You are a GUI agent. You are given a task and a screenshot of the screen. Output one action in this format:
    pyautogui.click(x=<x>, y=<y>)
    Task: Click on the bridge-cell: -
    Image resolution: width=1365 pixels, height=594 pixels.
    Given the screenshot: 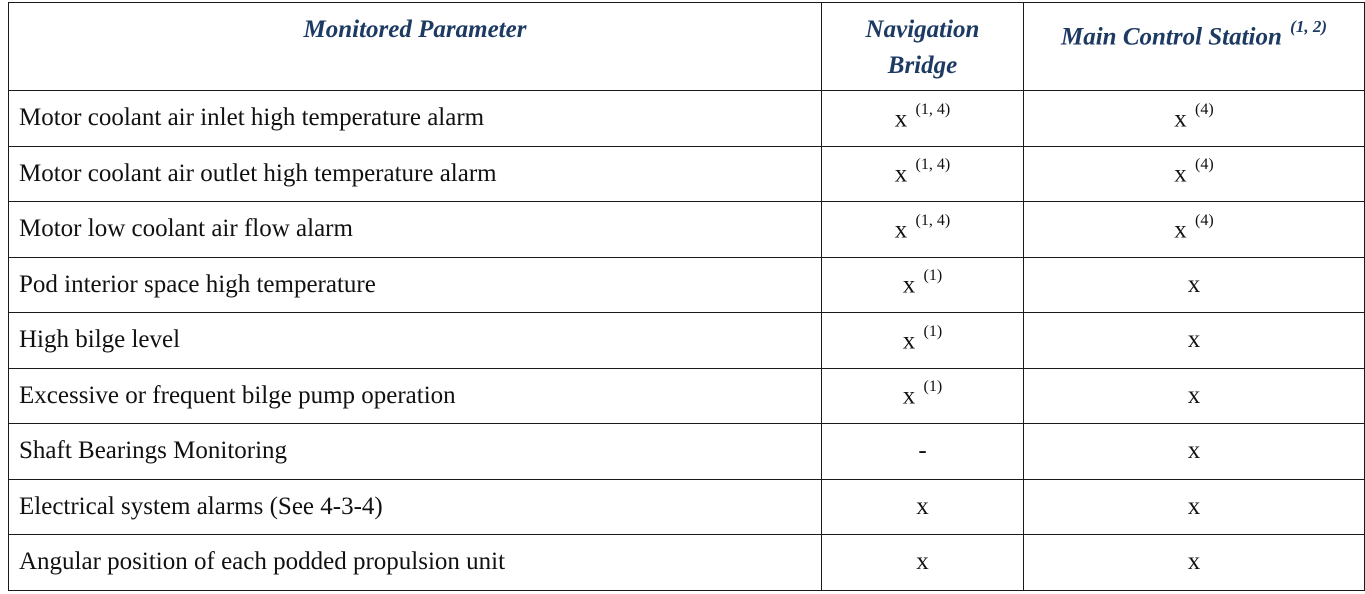 What is the action you would take?
    pyautogui.click(x=922, y=451)
    